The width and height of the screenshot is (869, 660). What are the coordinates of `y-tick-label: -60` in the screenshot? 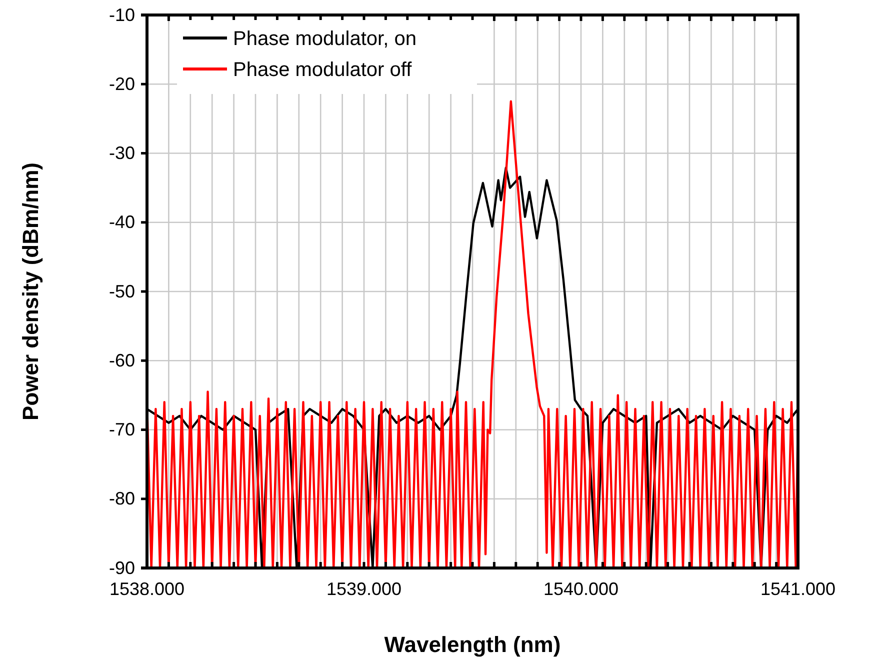 It's located at (121, 360).